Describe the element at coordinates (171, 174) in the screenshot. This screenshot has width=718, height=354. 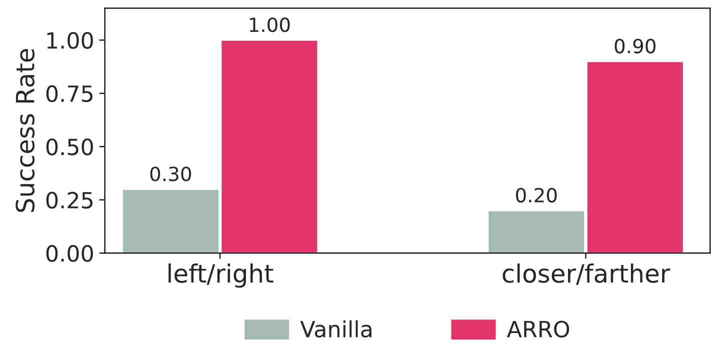
I see `data-label: 0.30` at that location.